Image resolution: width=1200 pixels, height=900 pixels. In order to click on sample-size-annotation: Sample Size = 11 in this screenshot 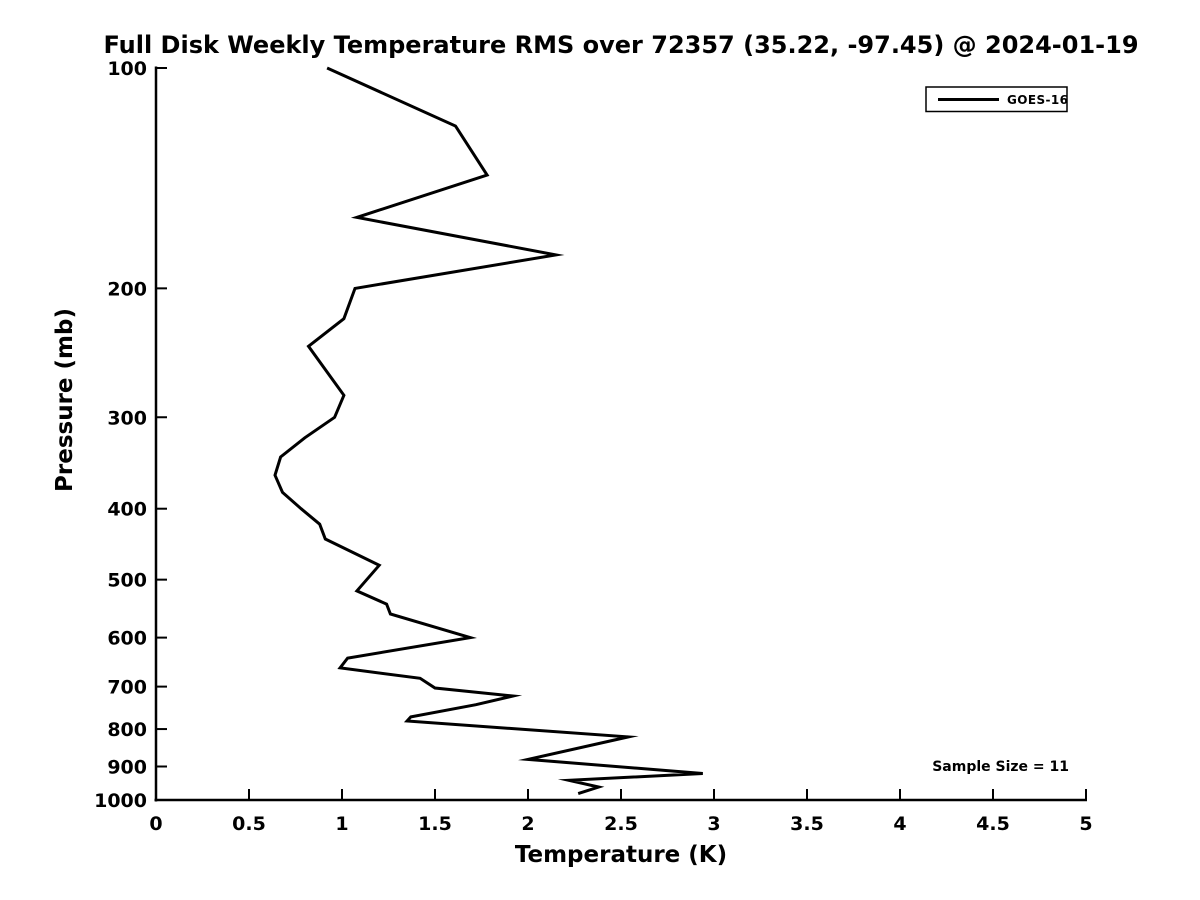, I will do `click(1000, 767)`.